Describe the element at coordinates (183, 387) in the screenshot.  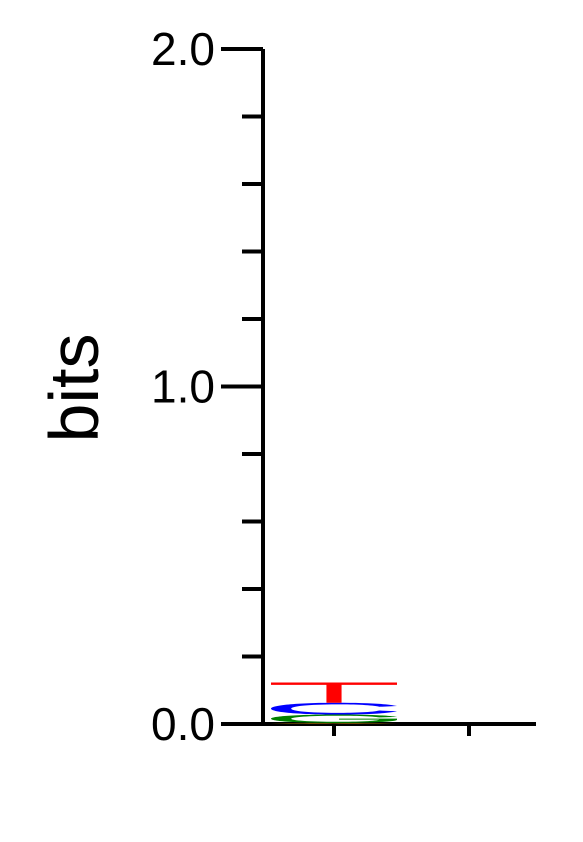
I see `y-tick-label: 1.0` at that location.